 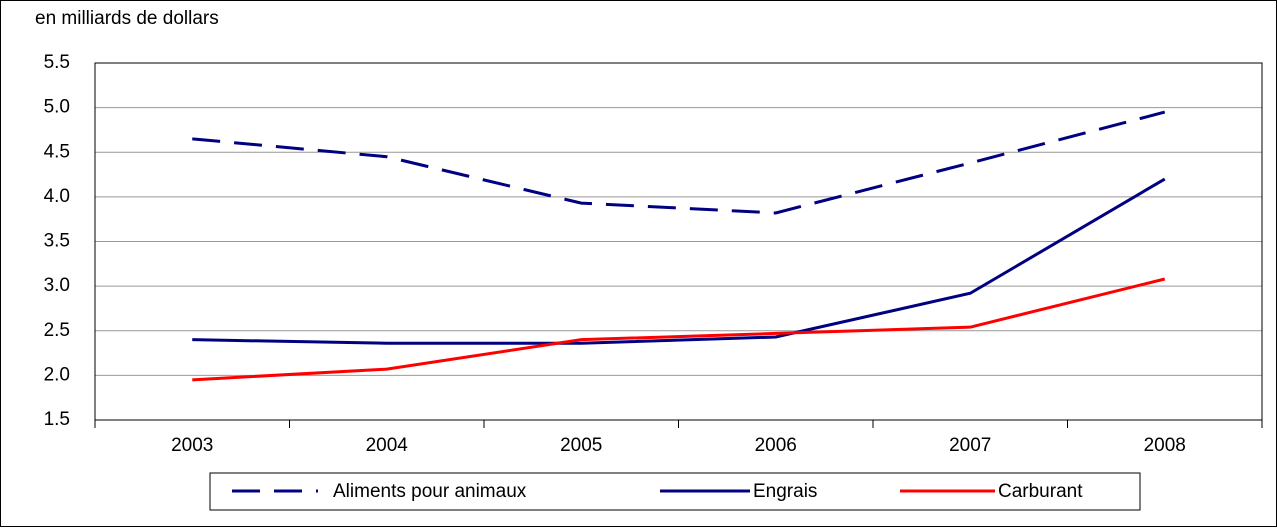 What do you see at coordinates (57, 330) in the screenshot?
I see `y-tick-label: 2.5` at bounding box center [57, 330].